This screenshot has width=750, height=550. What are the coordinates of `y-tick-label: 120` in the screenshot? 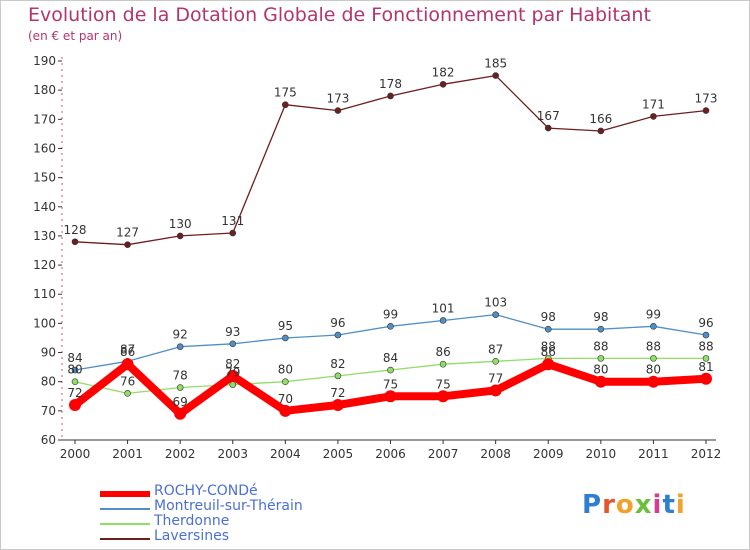 It's located at (44, 265).